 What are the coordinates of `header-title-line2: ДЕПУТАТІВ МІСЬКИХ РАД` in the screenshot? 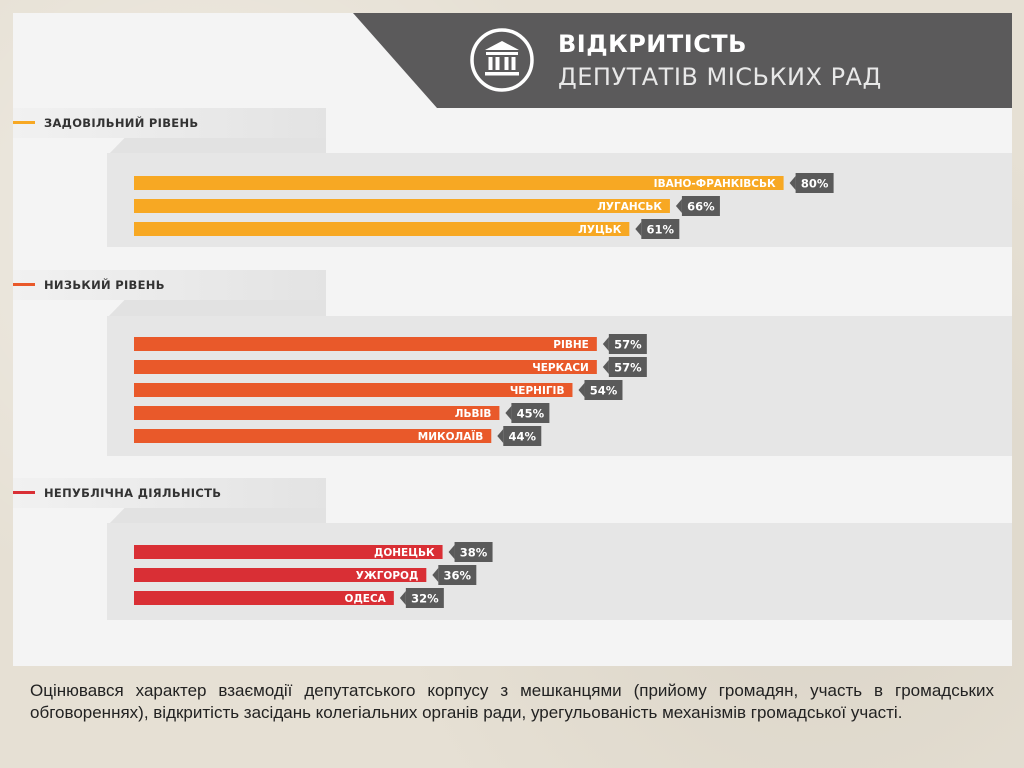 It's located at (720, 77).